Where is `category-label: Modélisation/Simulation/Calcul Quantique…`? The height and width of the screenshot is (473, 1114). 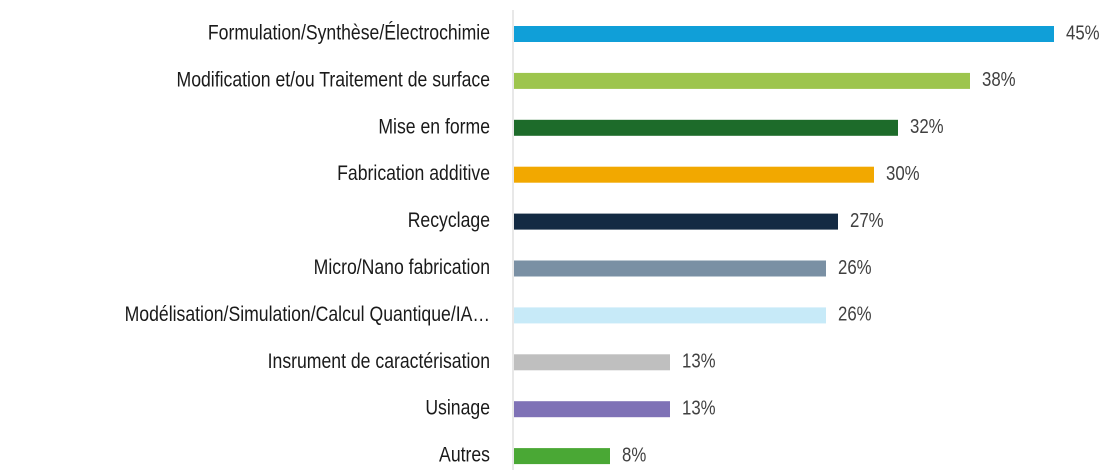 category-label: Modélisation/Simulation/Calcul Quantique… is located at coordinates (307, 315).